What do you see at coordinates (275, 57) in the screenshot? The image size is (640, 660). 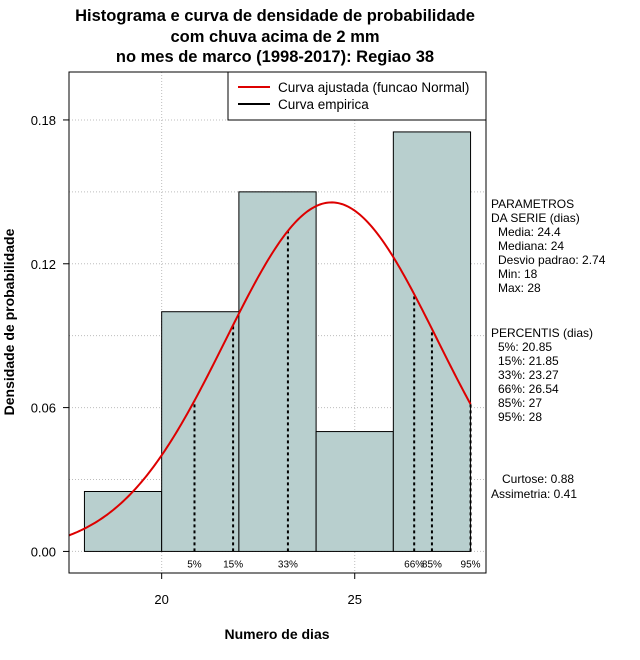 I see `title-line-3: no mes de marco (1998-2017): Regiao 38` at bounding box center [275, 57].